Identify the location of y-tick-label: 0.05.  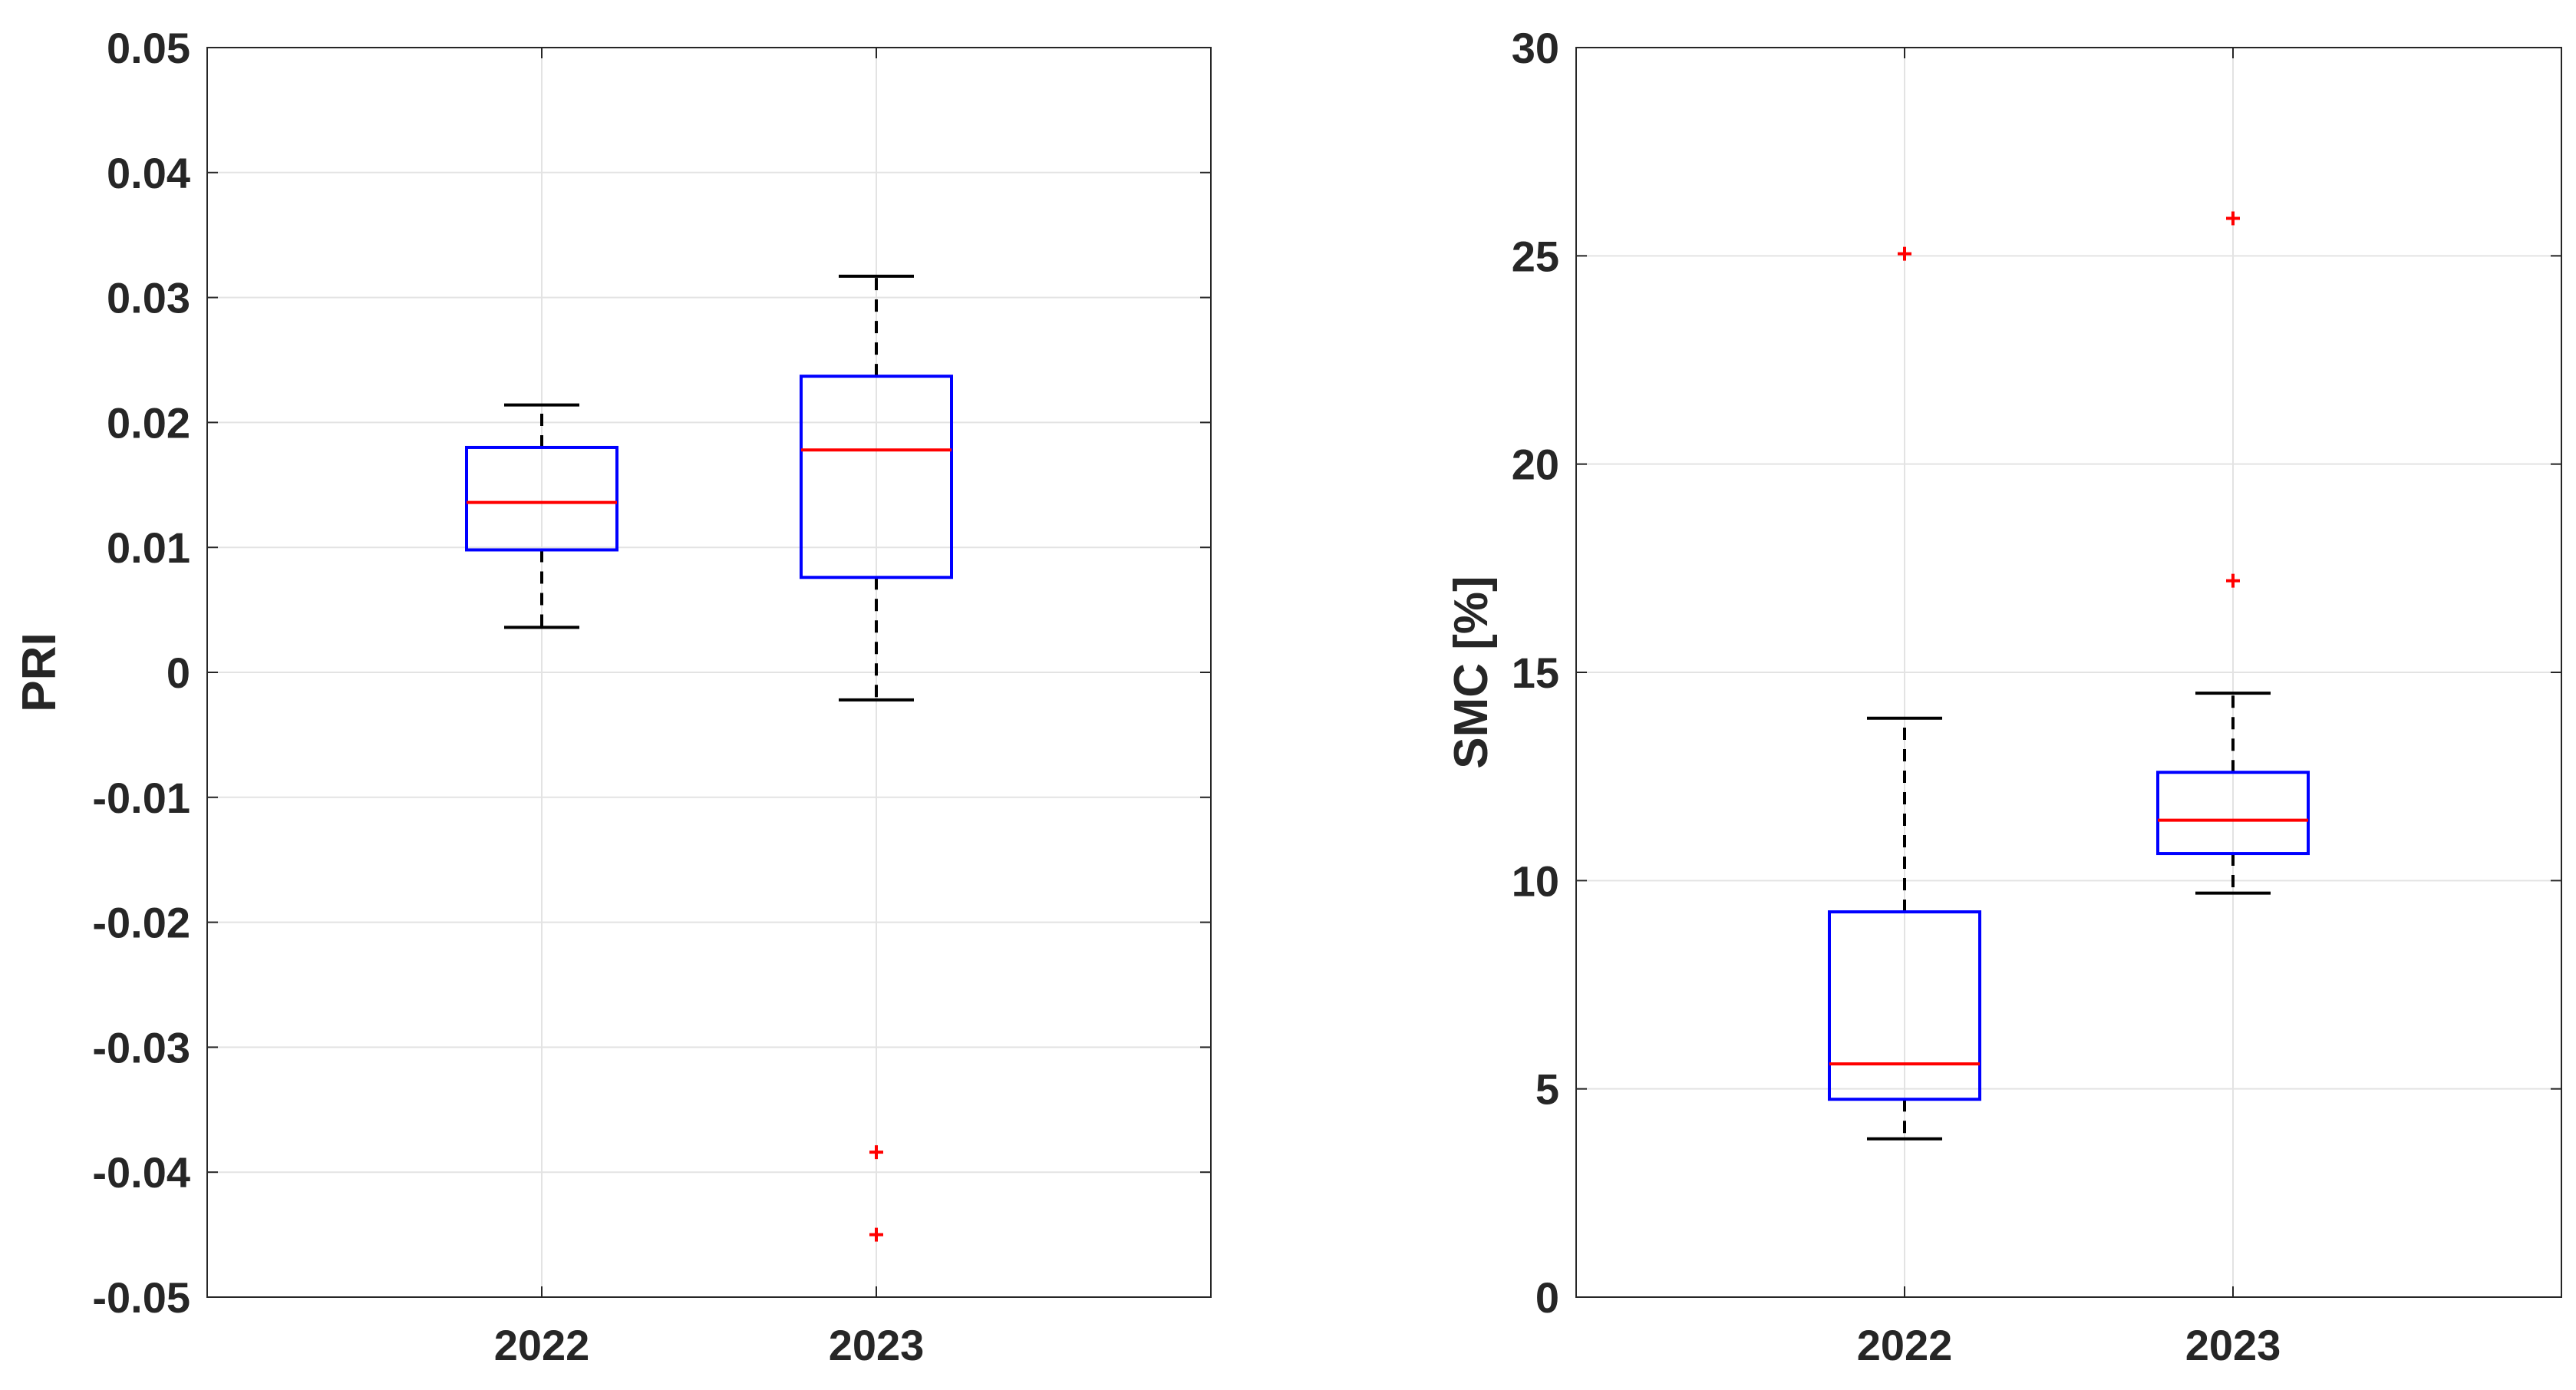
(148, 48).